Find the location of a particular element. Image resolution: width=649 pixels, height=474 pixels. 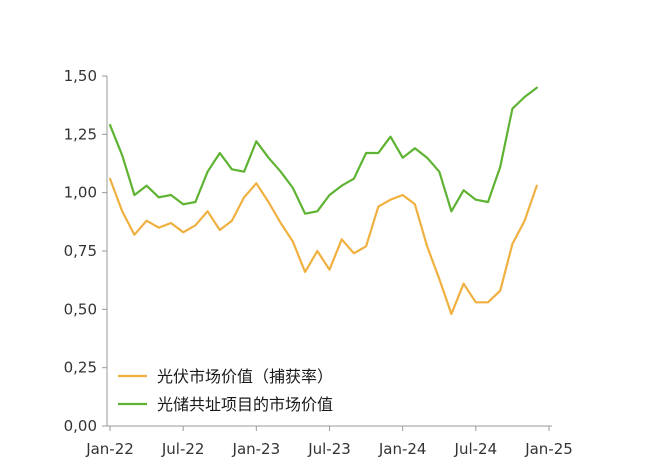

legend: 光伏市场价值（捕获率） 光储共址项目的市场价值 is located at coordinates (225, 390).